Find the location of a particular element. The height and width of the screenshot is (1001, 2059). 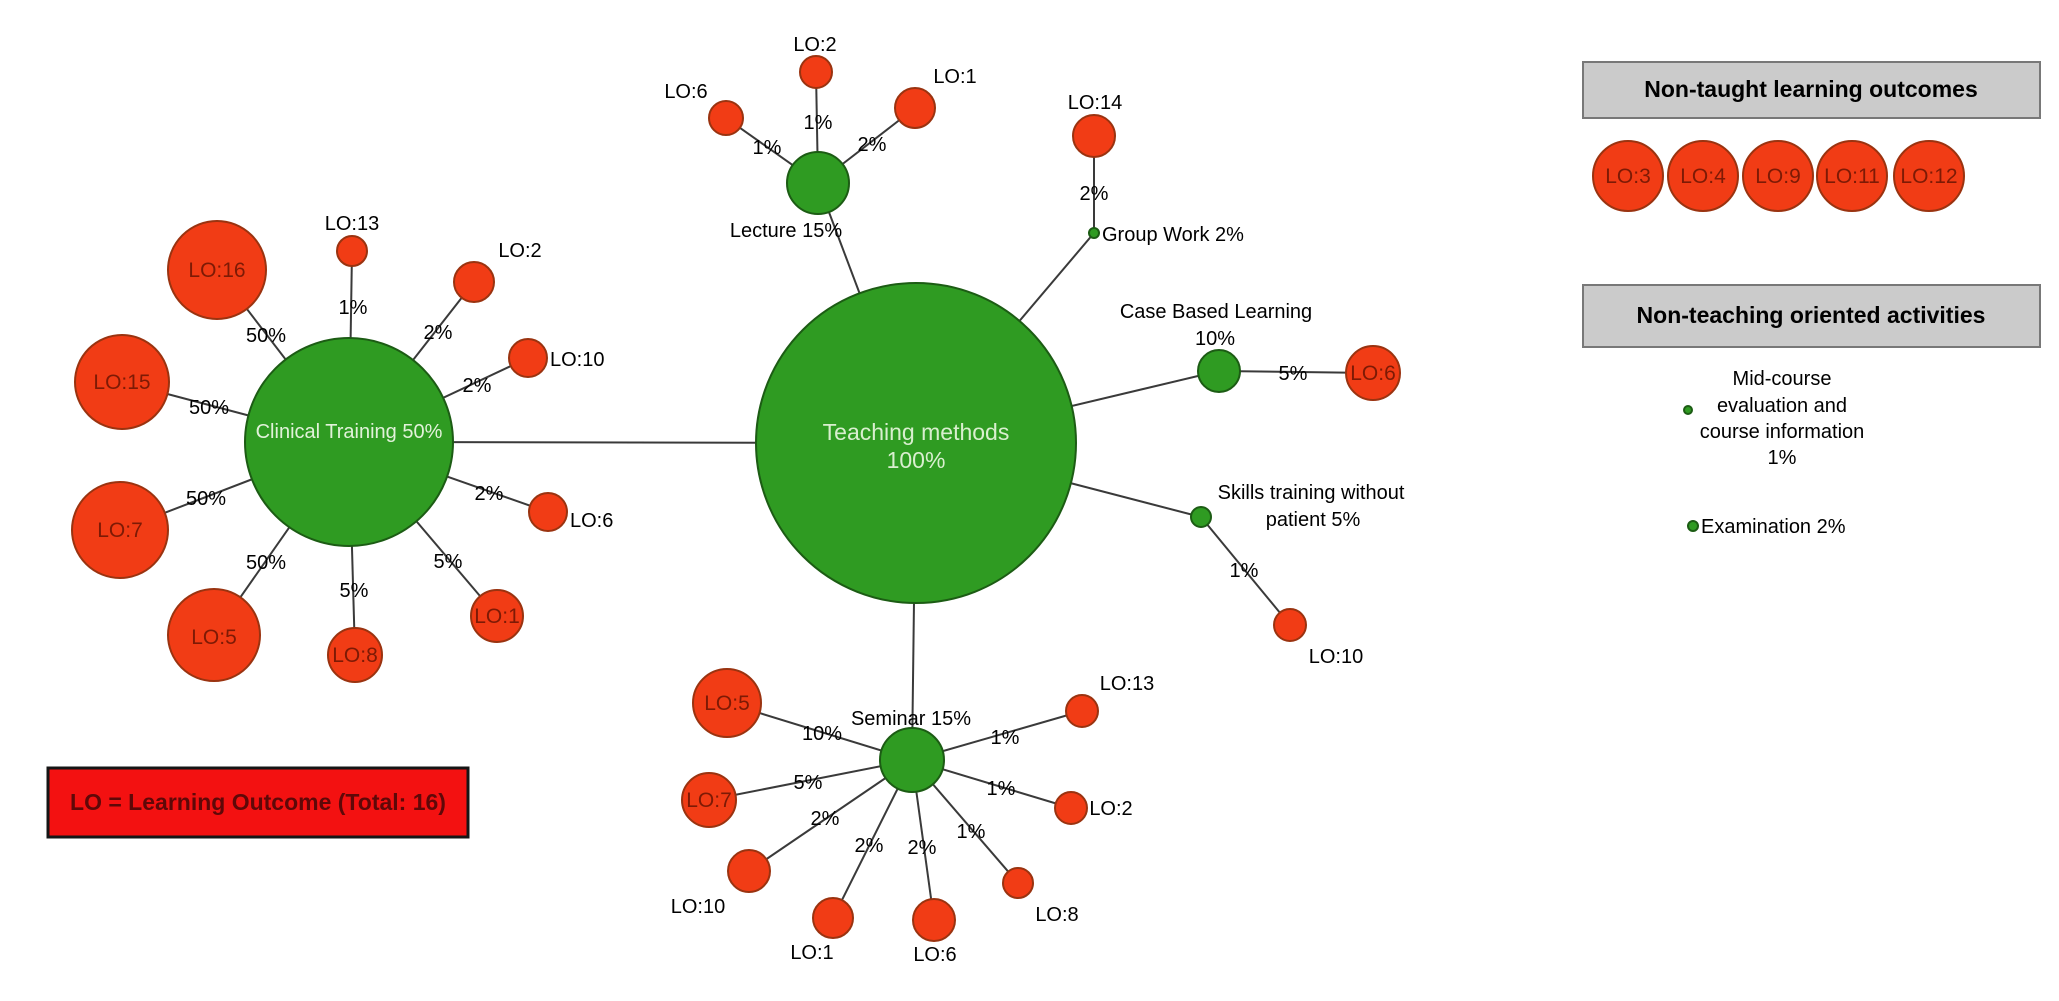

node-seminar-lo5 is located at coordinates (727, 703).